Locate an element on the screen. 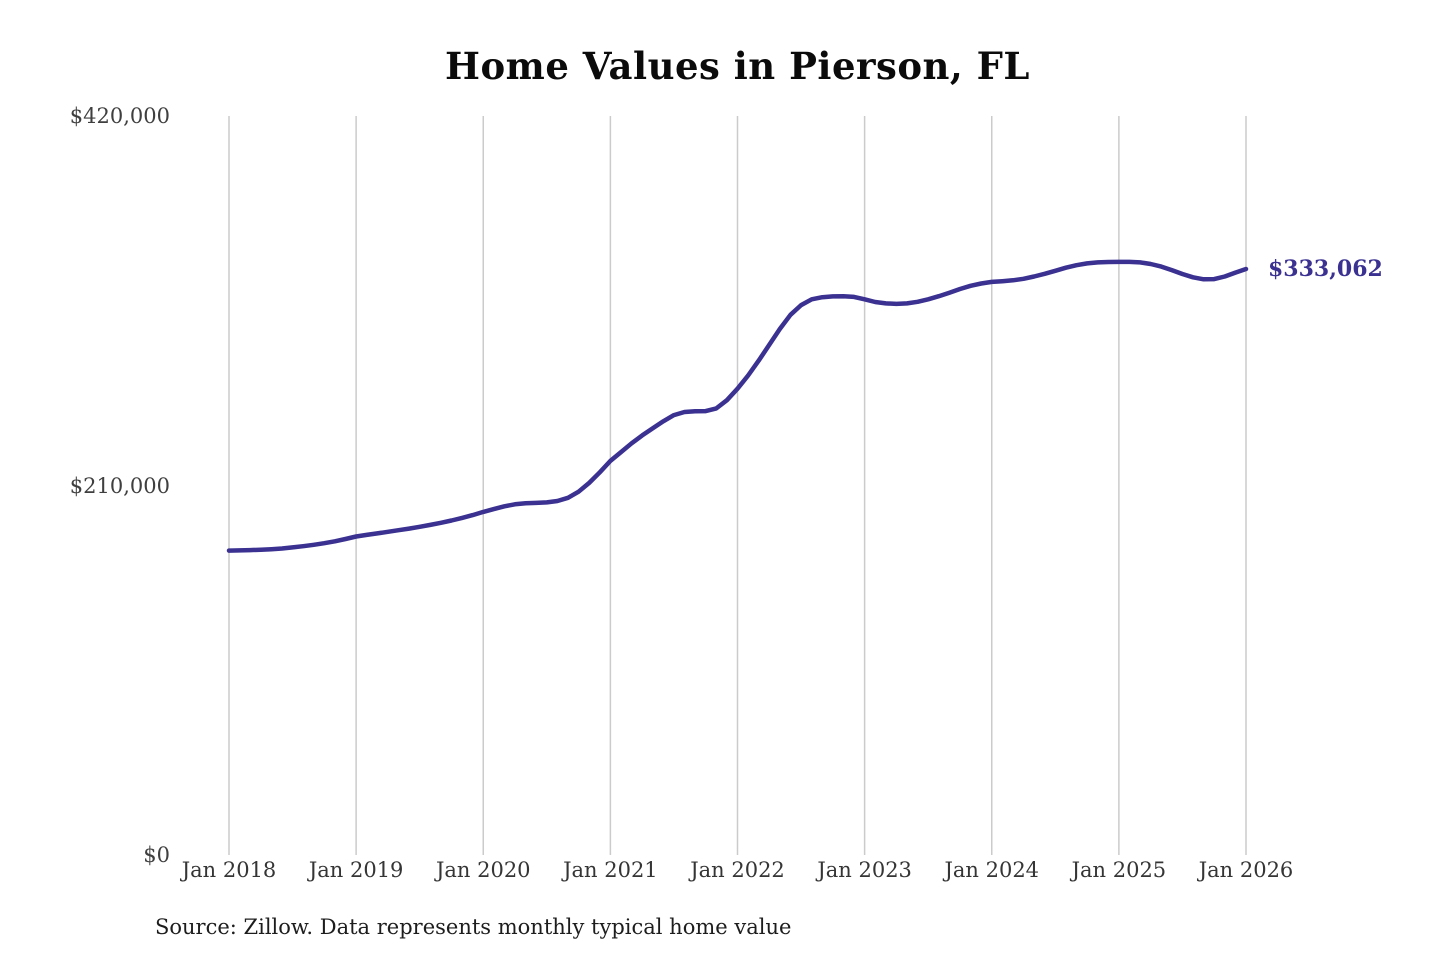  latest-value-label: $333,062 is located at coordinates (1325, 268).